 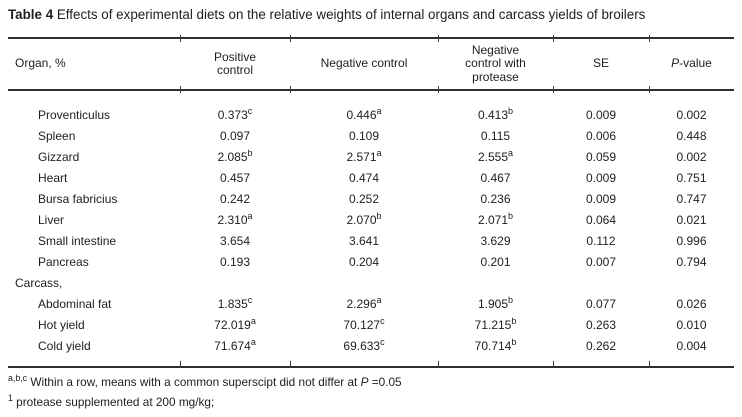 I want to click on row-label: Heart, so click(x=53, y=177).